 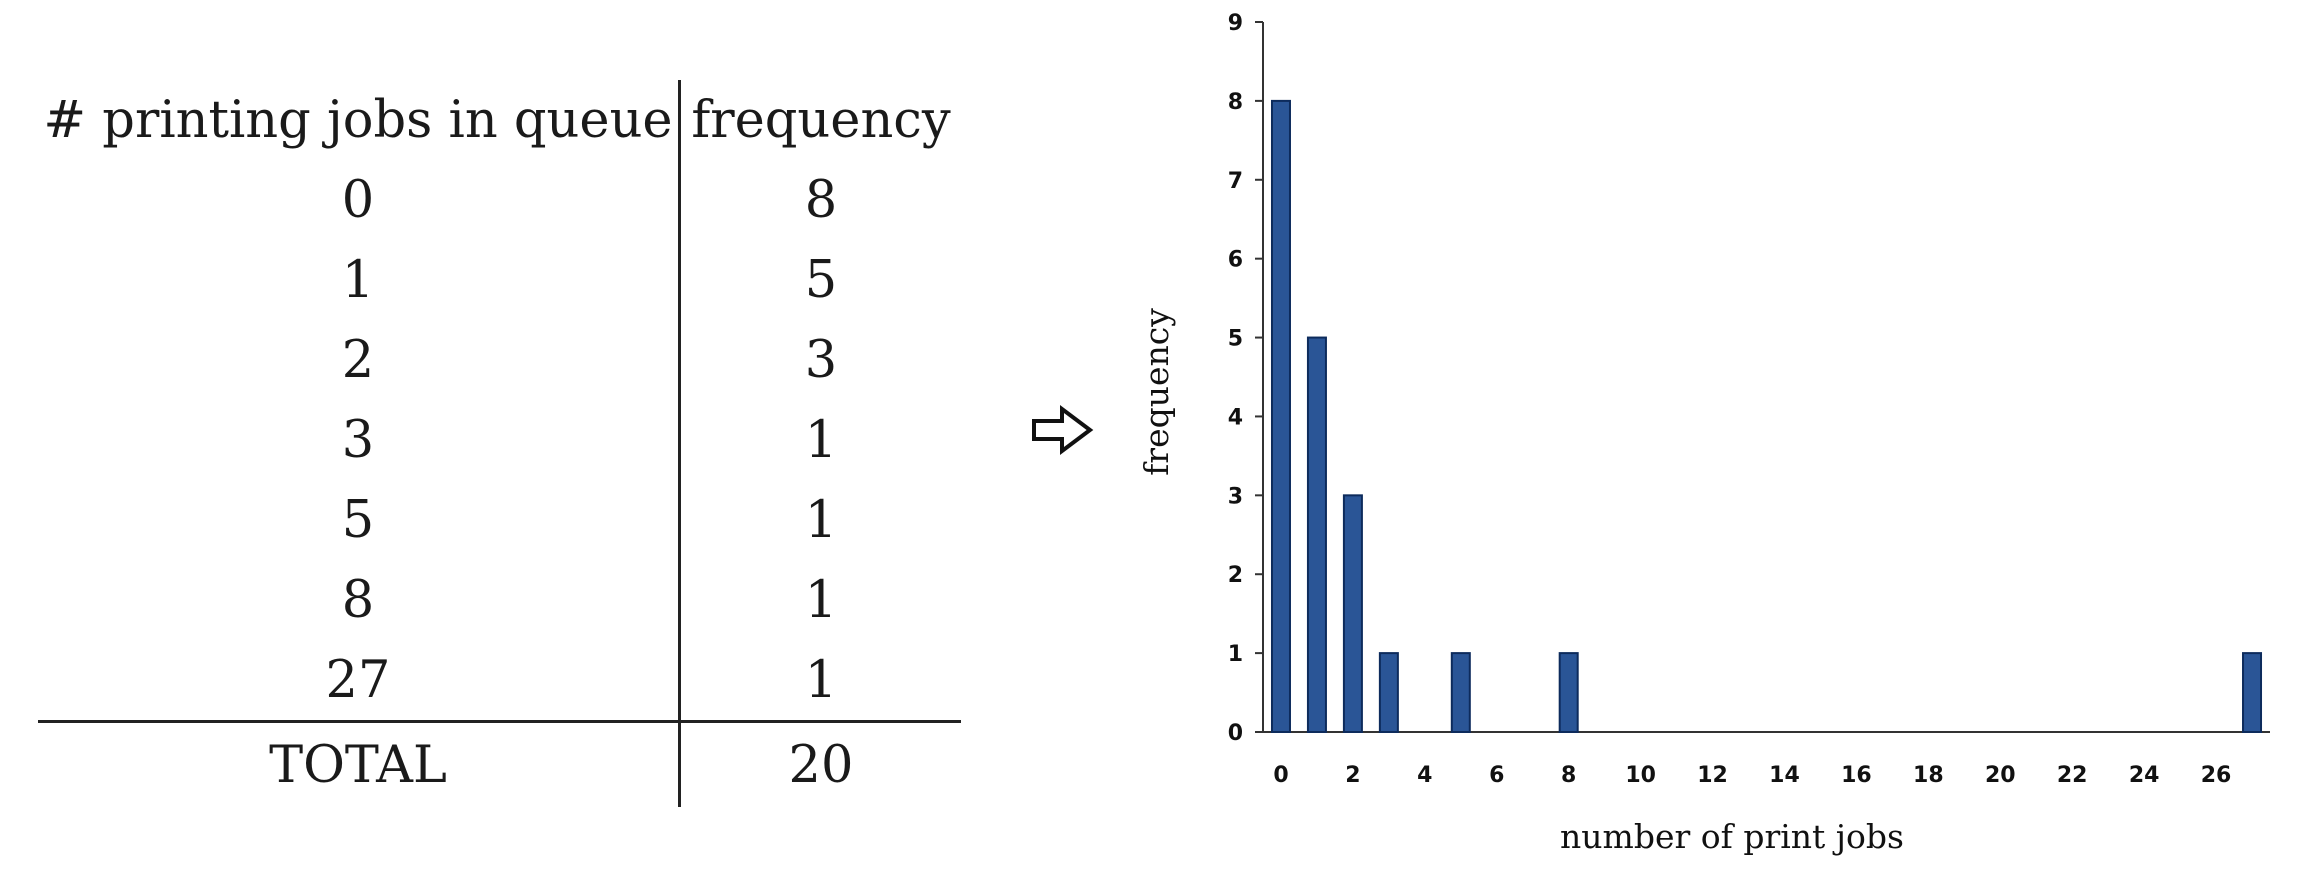 I want to click on x-tick-label: 22, so click(x=2072, y=775).